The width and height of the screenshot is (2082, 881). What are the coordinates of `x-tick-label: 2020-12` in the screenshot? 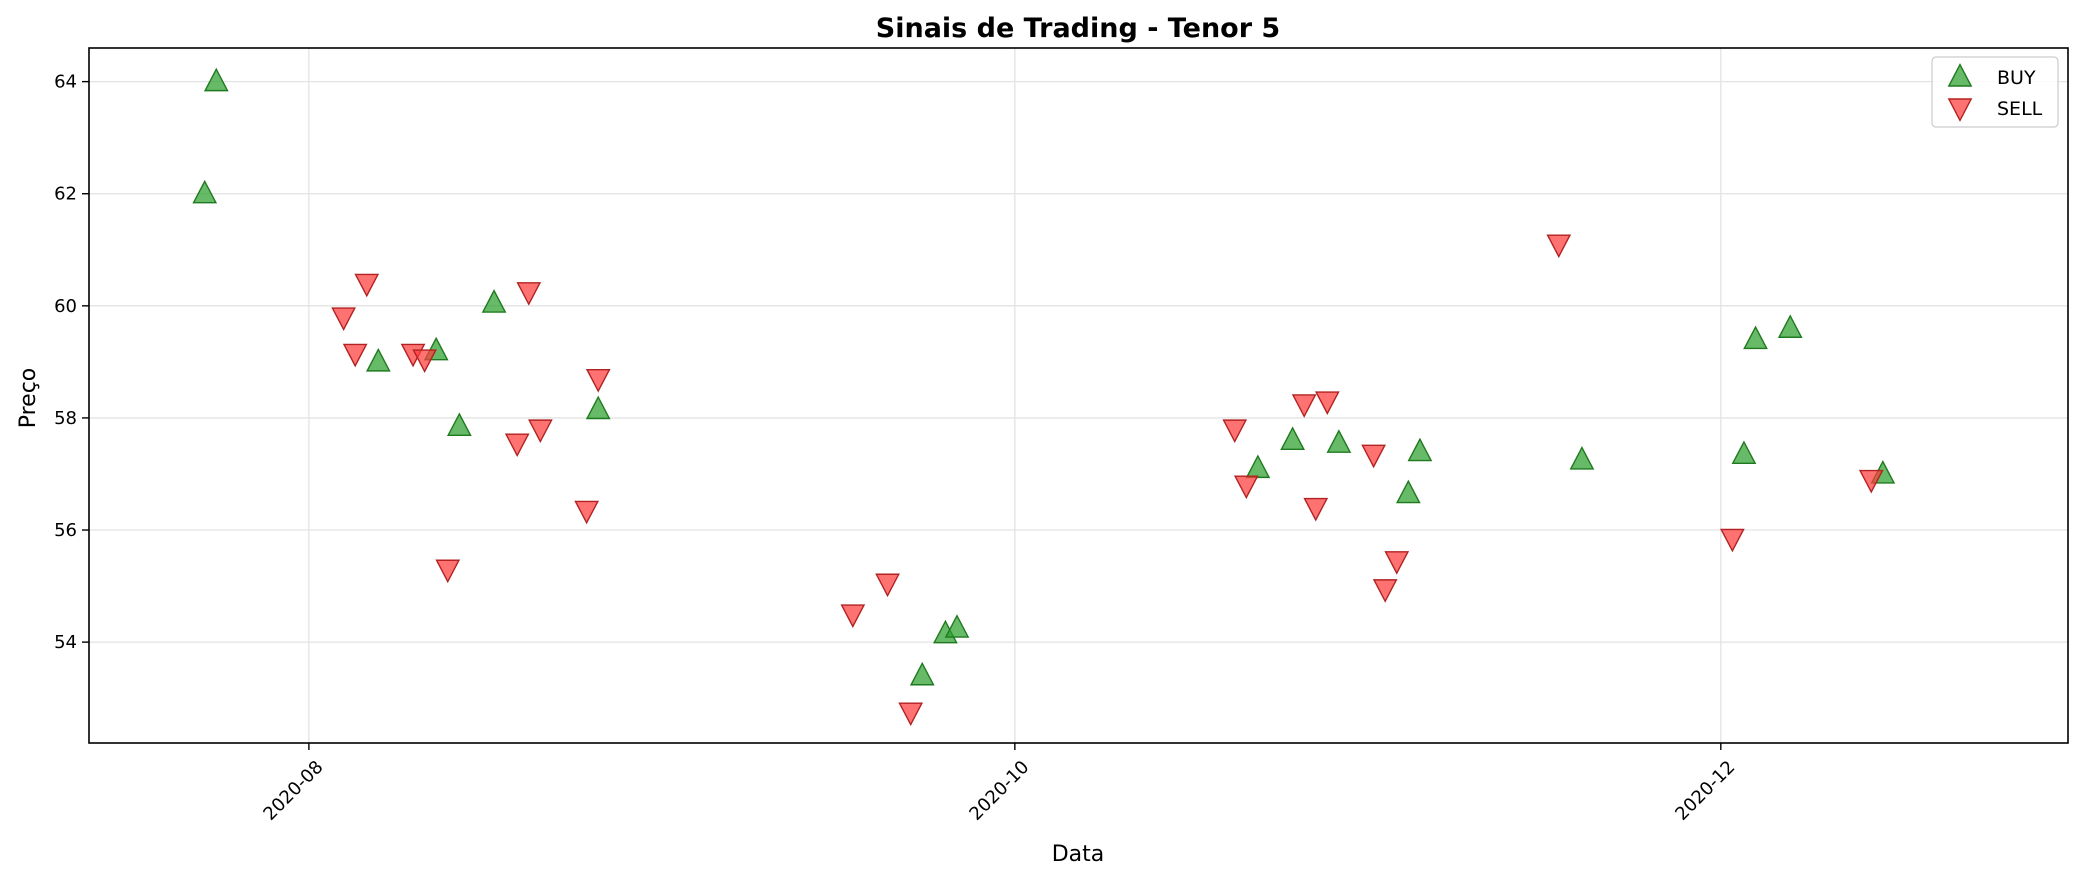 It's located at (1705, 791).